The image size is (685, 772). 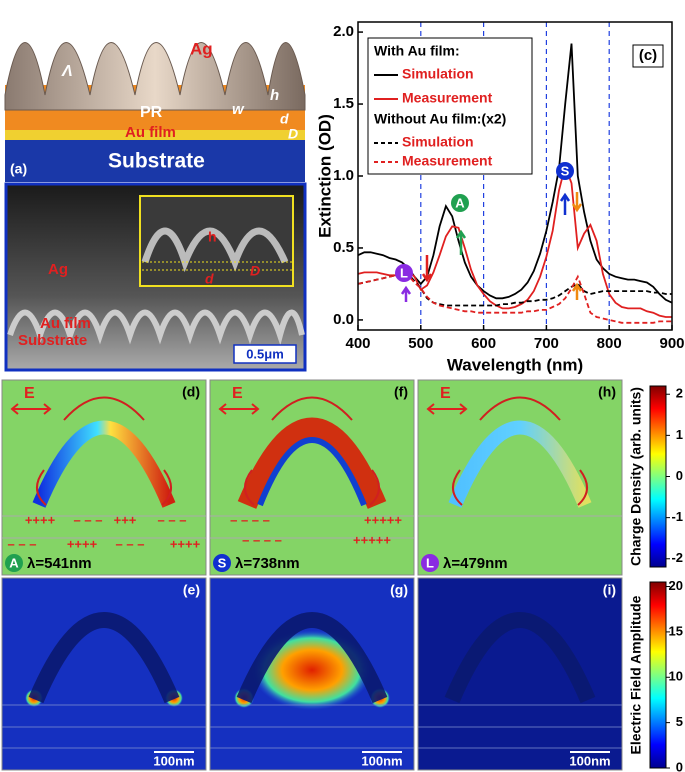 I want to click on mode-label: S, so click(x=222, y=562).